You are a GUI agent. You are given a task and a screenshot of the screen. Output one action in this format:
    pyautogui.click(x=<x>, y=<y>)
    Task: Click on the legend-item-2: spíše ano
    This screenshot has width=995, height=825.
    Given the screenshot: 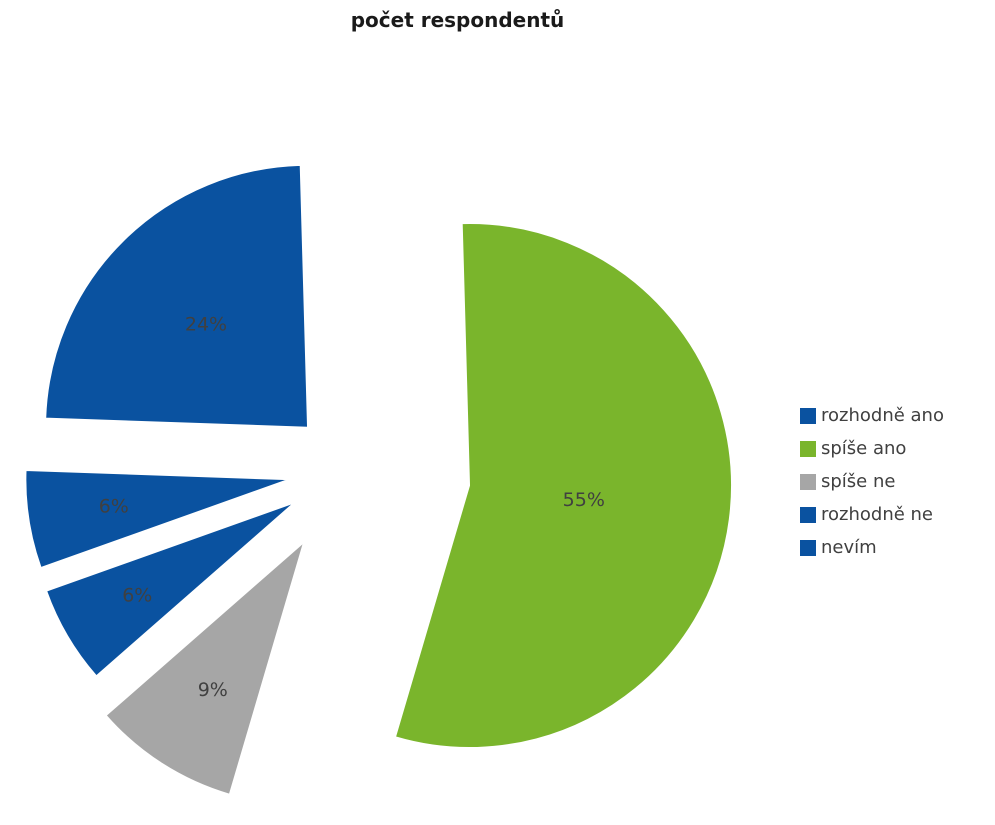 What is the action you would take?
    pyautogui.click(x=872, y=448)
    